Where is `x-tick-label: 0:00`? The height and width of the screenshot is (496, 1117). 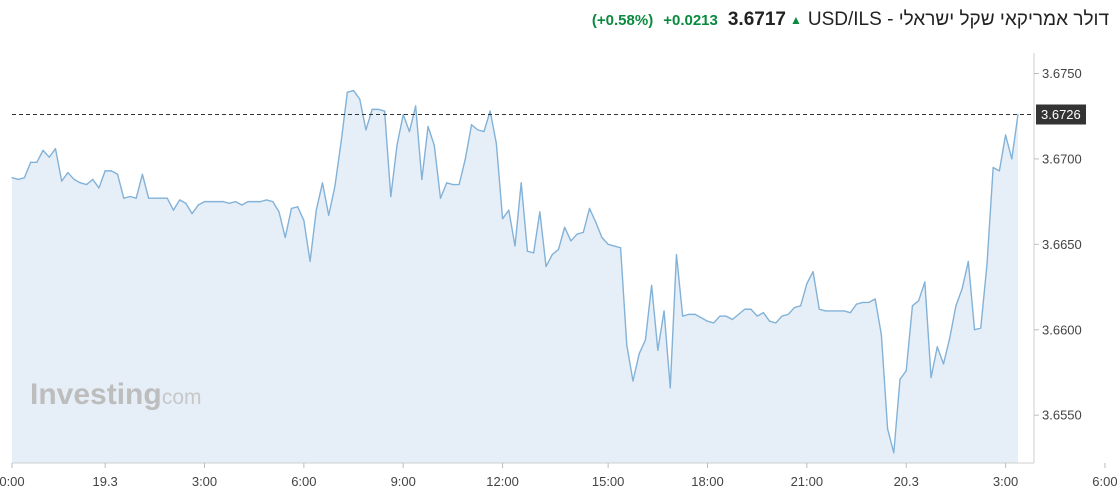
x-tick-label: 0:00 is located at coordinates (12, 481).